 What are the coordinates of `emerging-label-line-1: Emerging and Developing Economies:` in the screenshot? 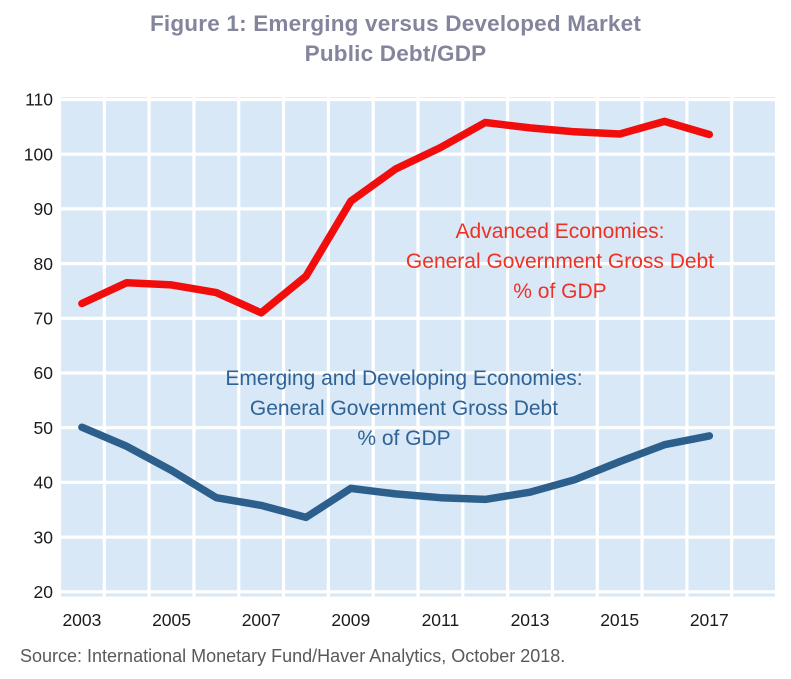 It's located at (404, 378).